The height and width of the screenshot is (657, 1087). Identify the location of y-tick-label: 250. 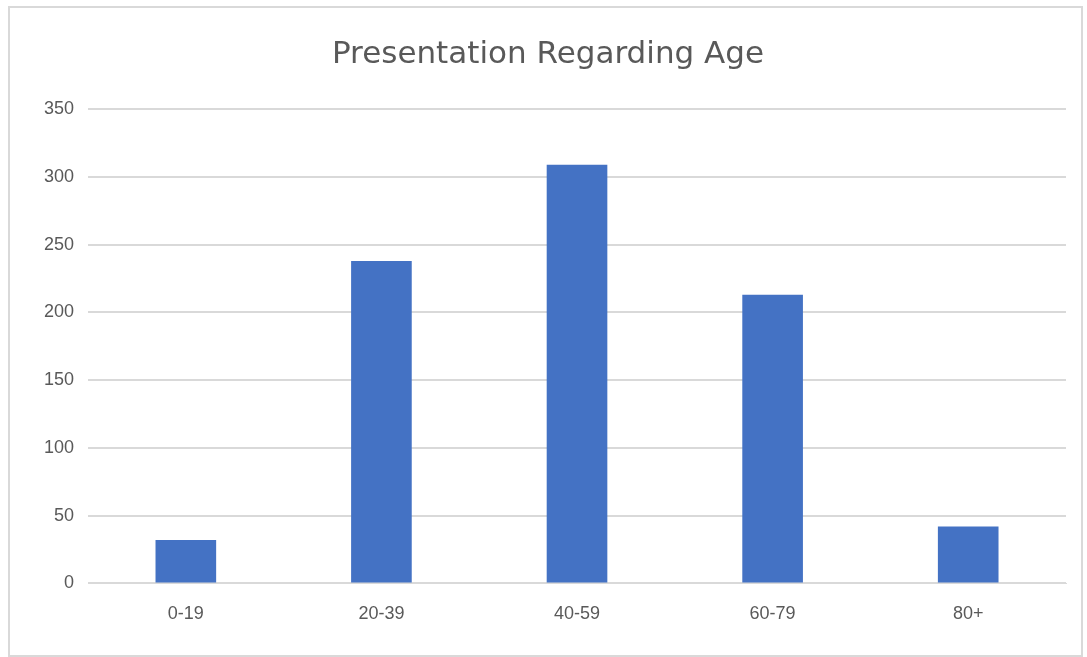
(59, 243).